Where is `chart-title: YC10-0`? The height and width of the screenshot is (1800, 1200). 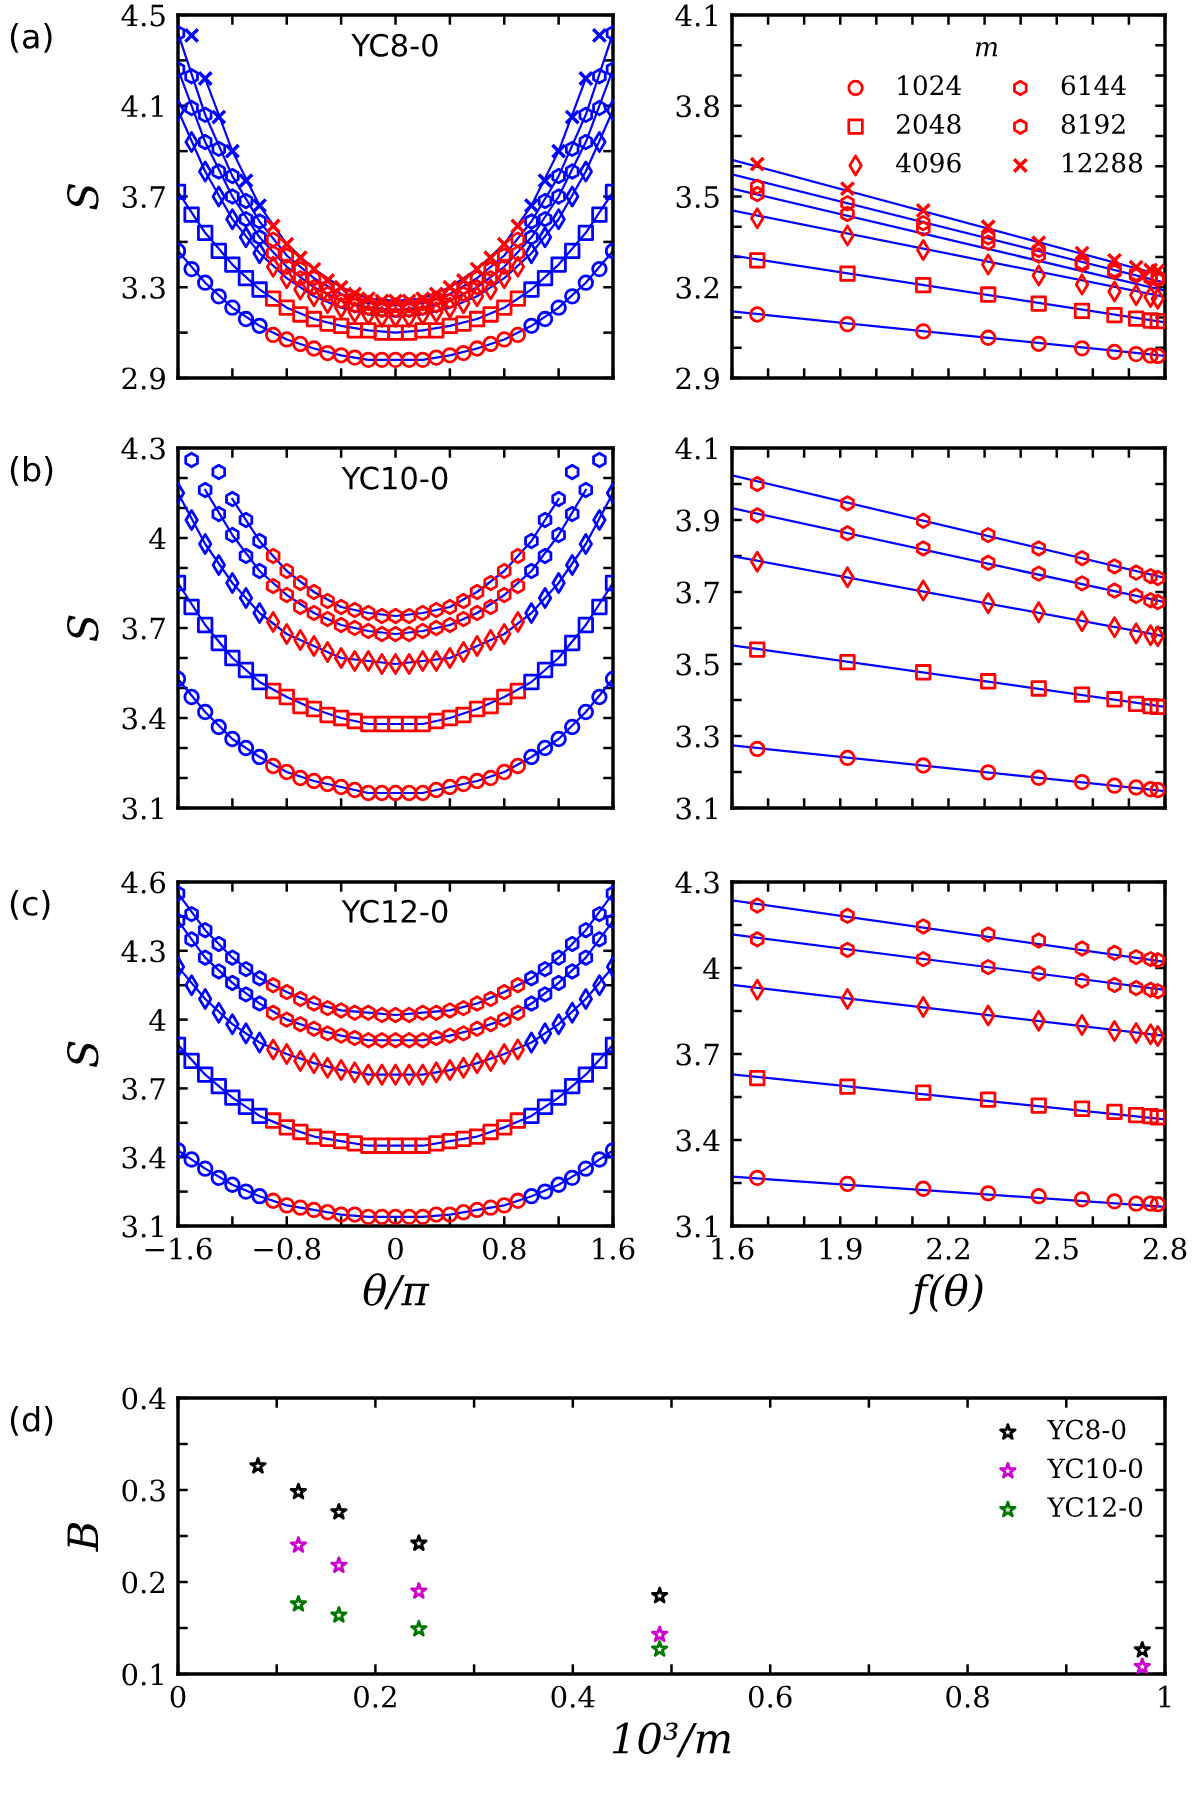 chart-title: YC10-0 is located at coordinates (394, 478).